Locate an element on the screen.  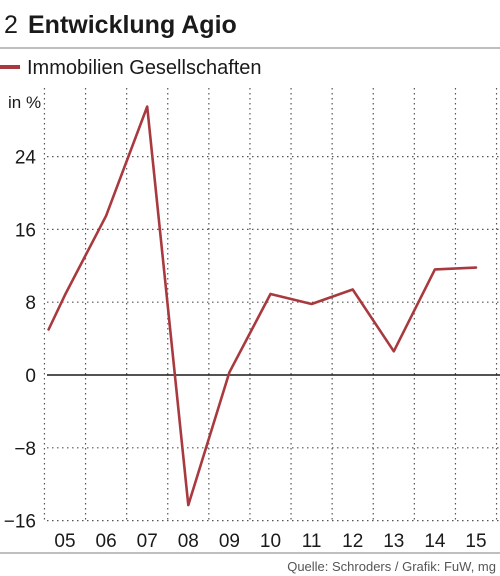
y-tick-label: 0 is located at coordinates (30, 376).